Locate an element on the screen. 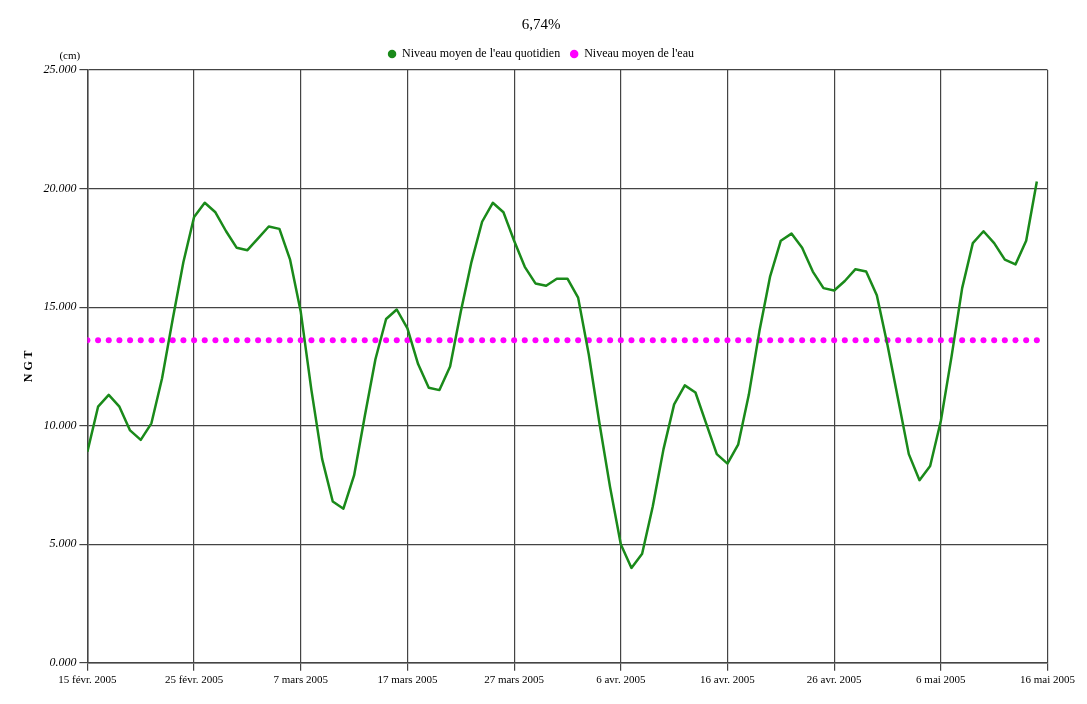 The image size is (1087, 704). x-tick-label: 15 févr. 2005 is located at coordinates (88, 679).